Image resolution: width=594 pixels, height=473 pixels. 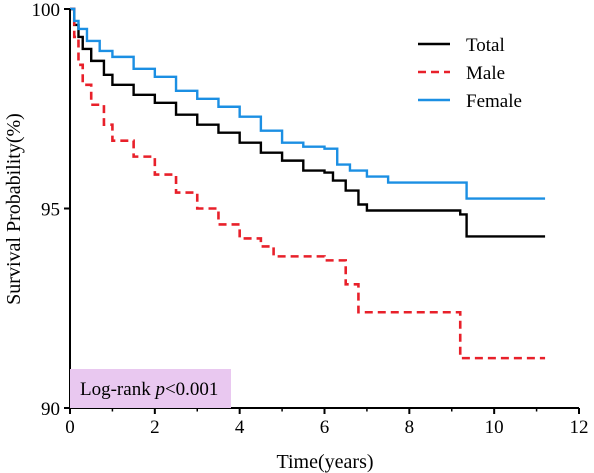 I want to click on annotation-p: p, so click(x=159, y=389).